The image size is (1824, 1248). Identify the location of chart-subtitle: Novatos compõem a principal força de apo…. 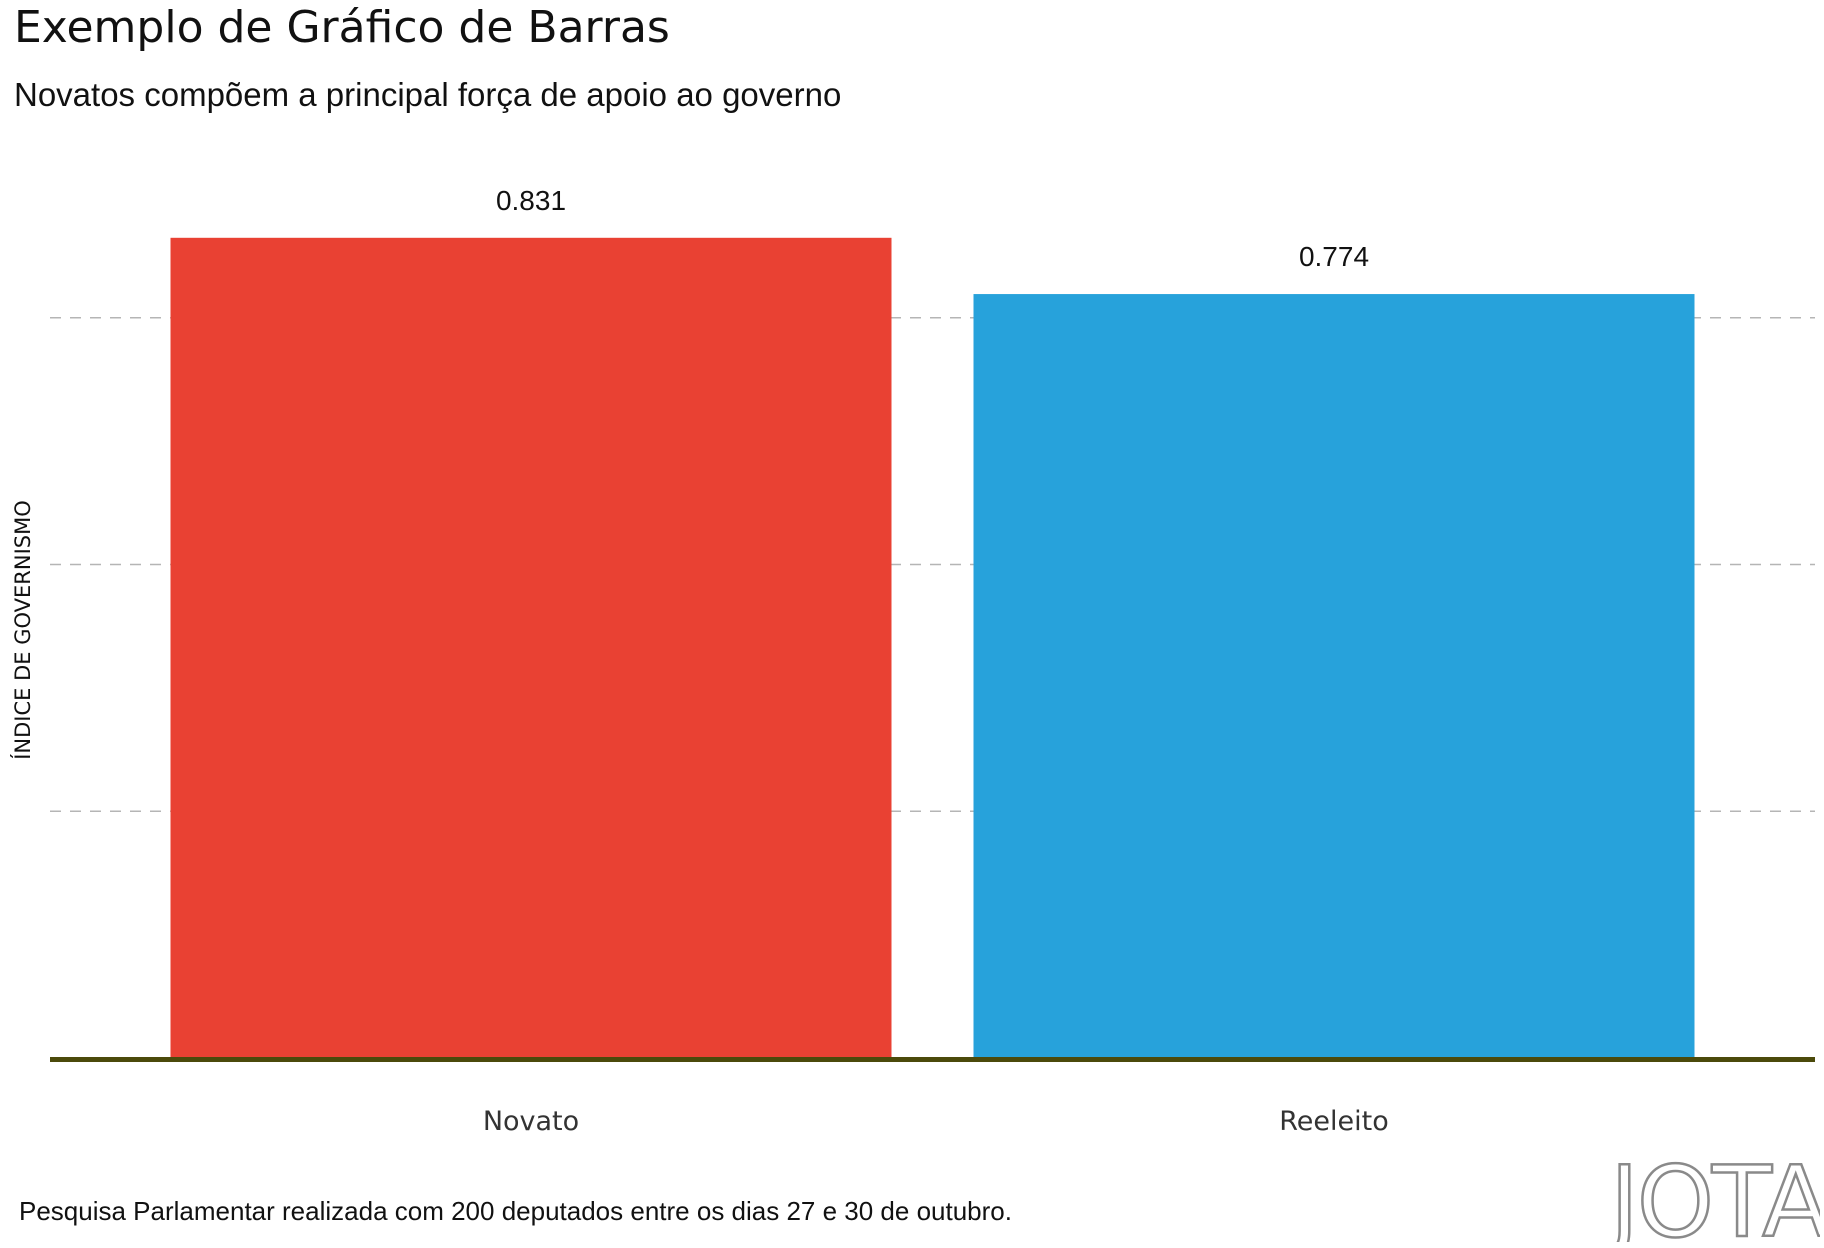
(428, 94).